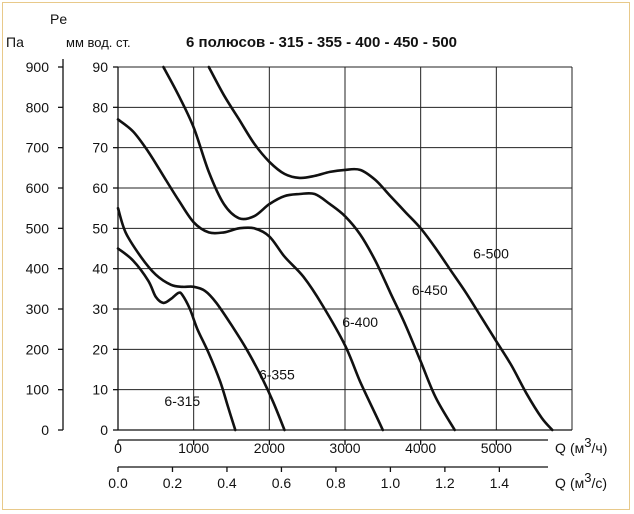 This screenshot has height=514, width=634. What do you see at coordinates (15, 42) in the screenshot?
I see `y-unit-pa: Па` at bounding box center [15, 42].